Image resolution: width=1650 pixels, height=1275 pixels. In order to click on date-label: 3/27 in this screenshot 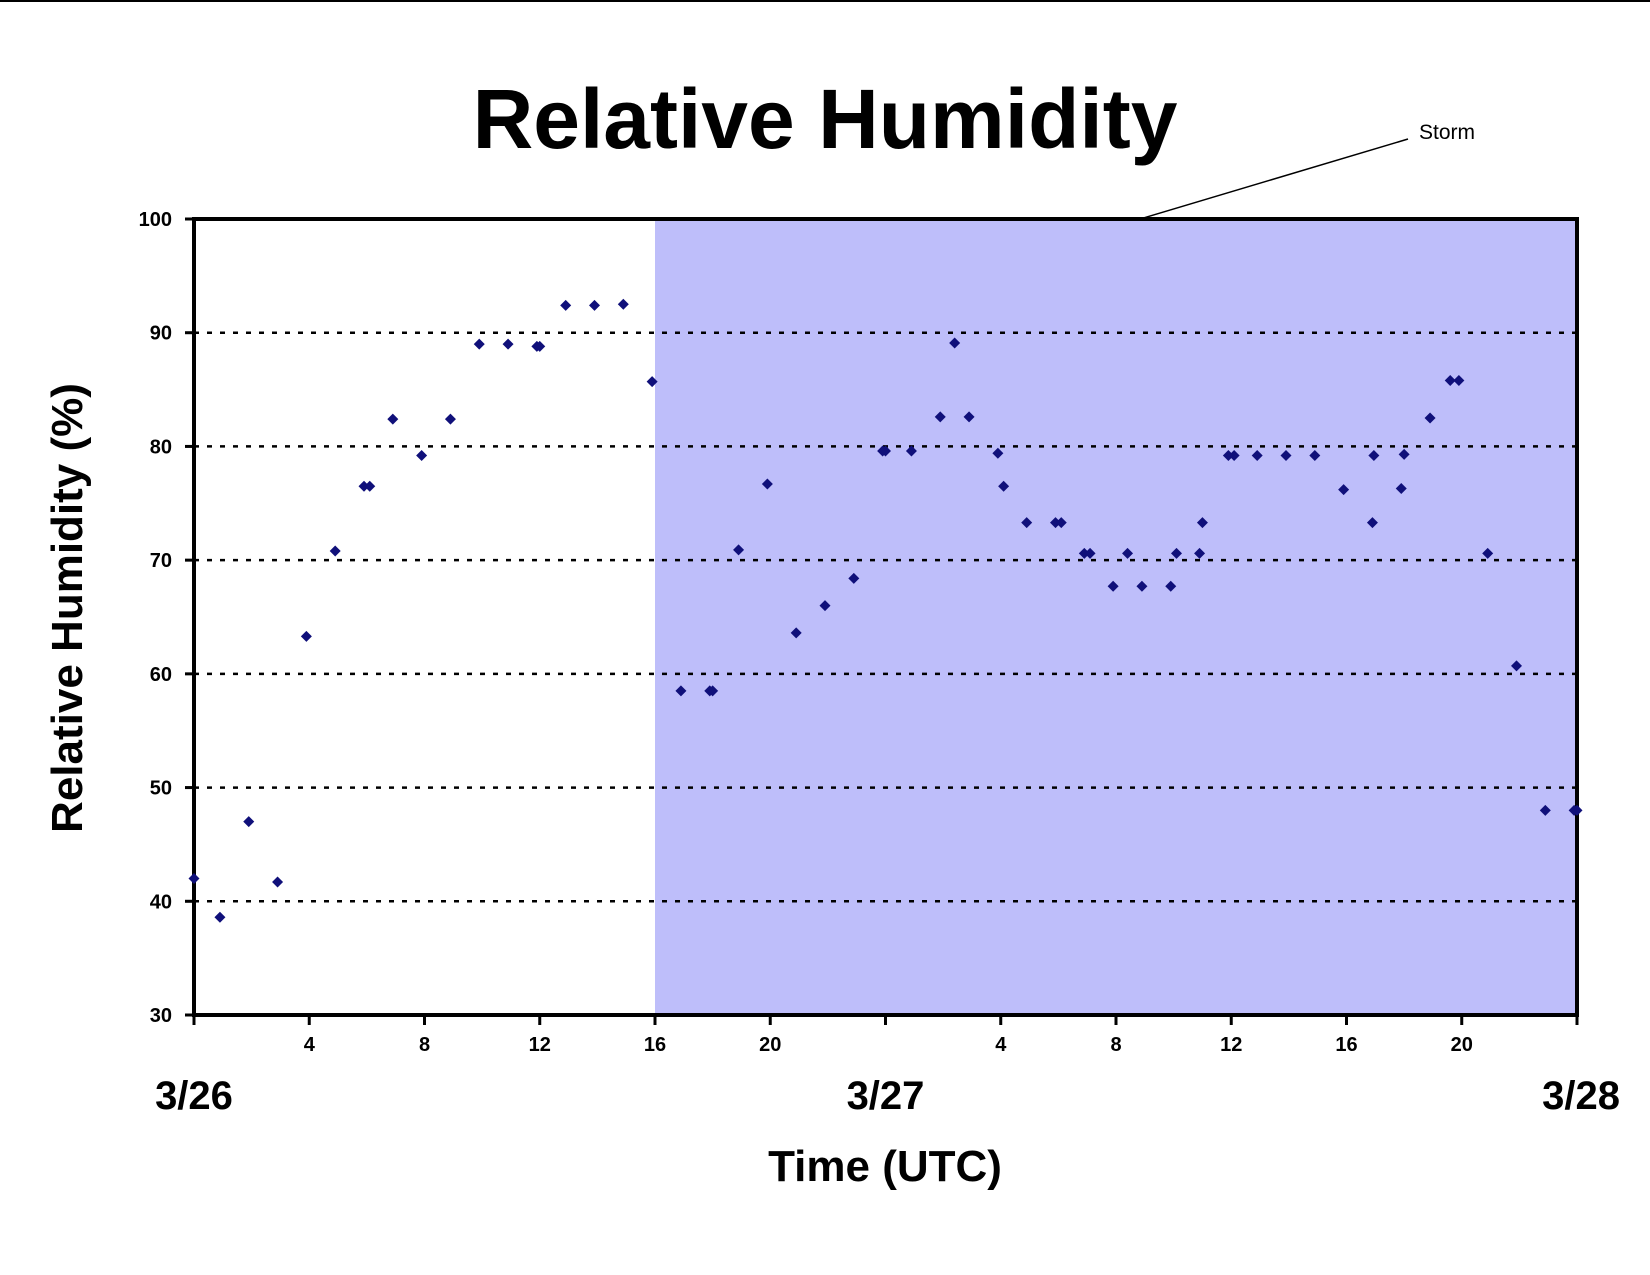, I will do `click(886, 1096)`.